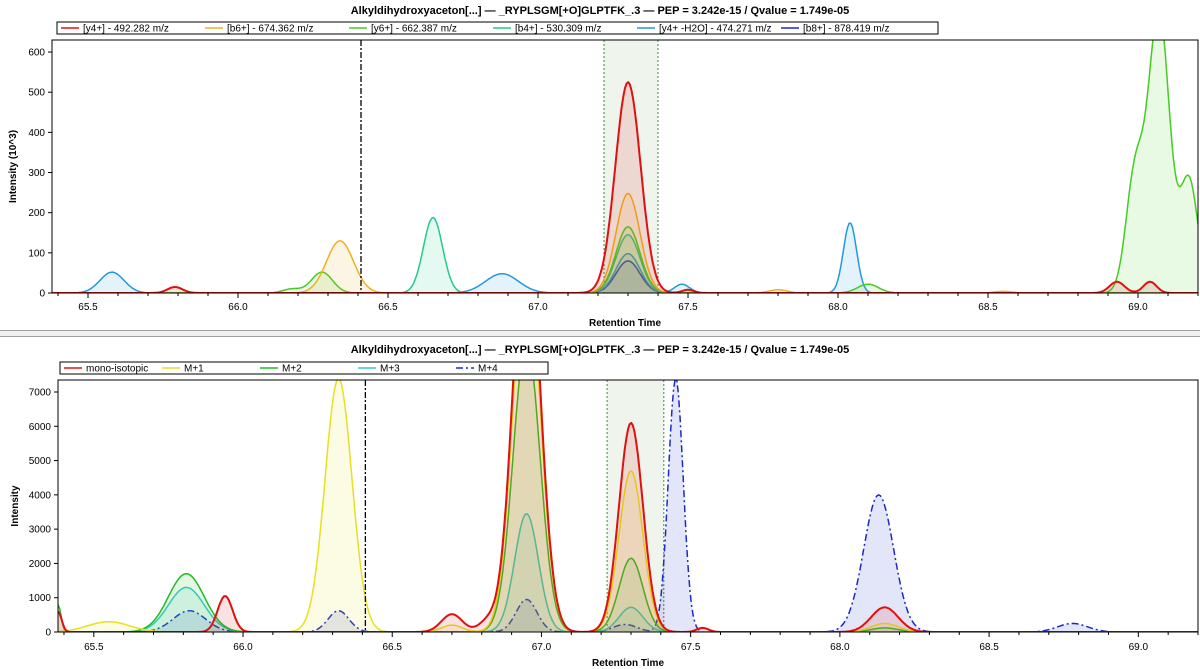  Describe the element at coordinates (558, 29) in the screenshot. I see `legend-entry: [b4+] - 530.309 m/z` at that location.